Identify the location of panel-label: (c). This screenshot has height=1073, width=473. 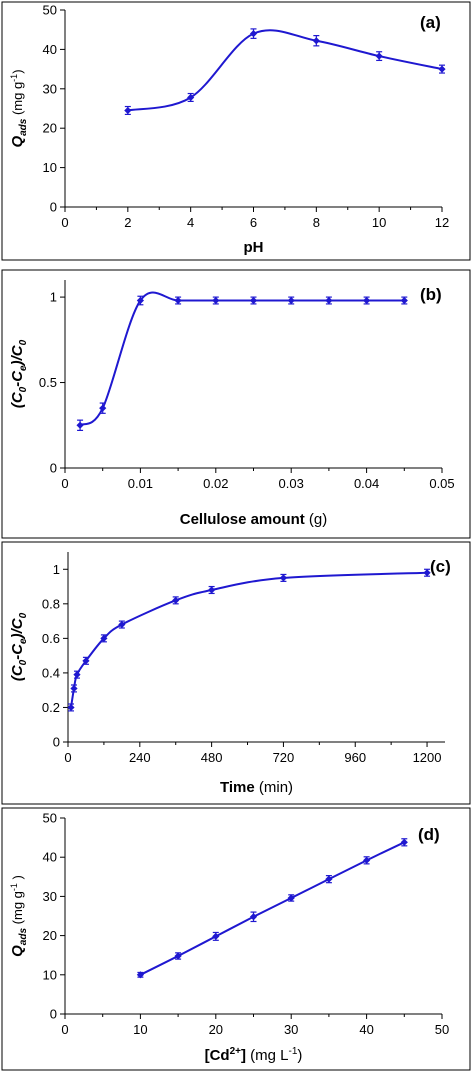
(440, 566).